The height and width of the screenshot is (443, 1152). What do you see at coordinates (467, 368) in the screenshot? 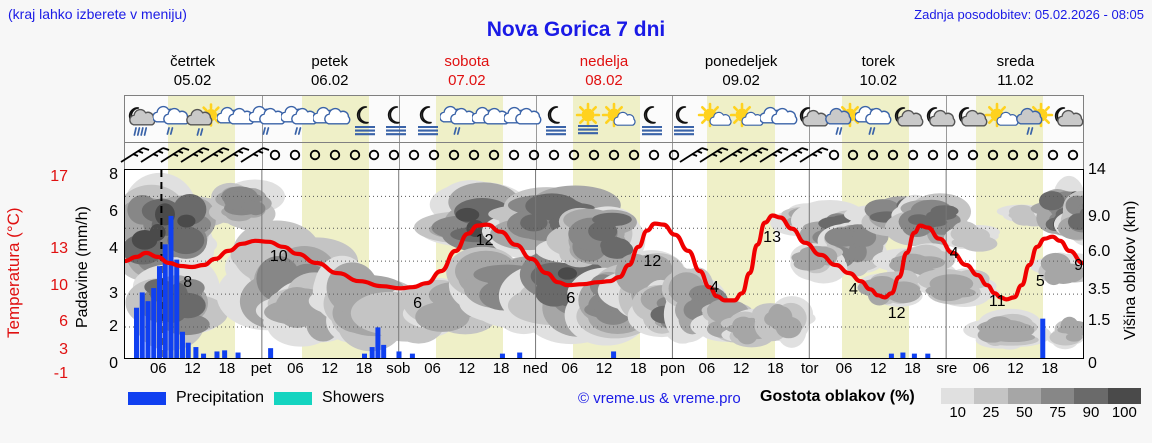
I see `time-label-9: 12` at bounding box center [467, 368].